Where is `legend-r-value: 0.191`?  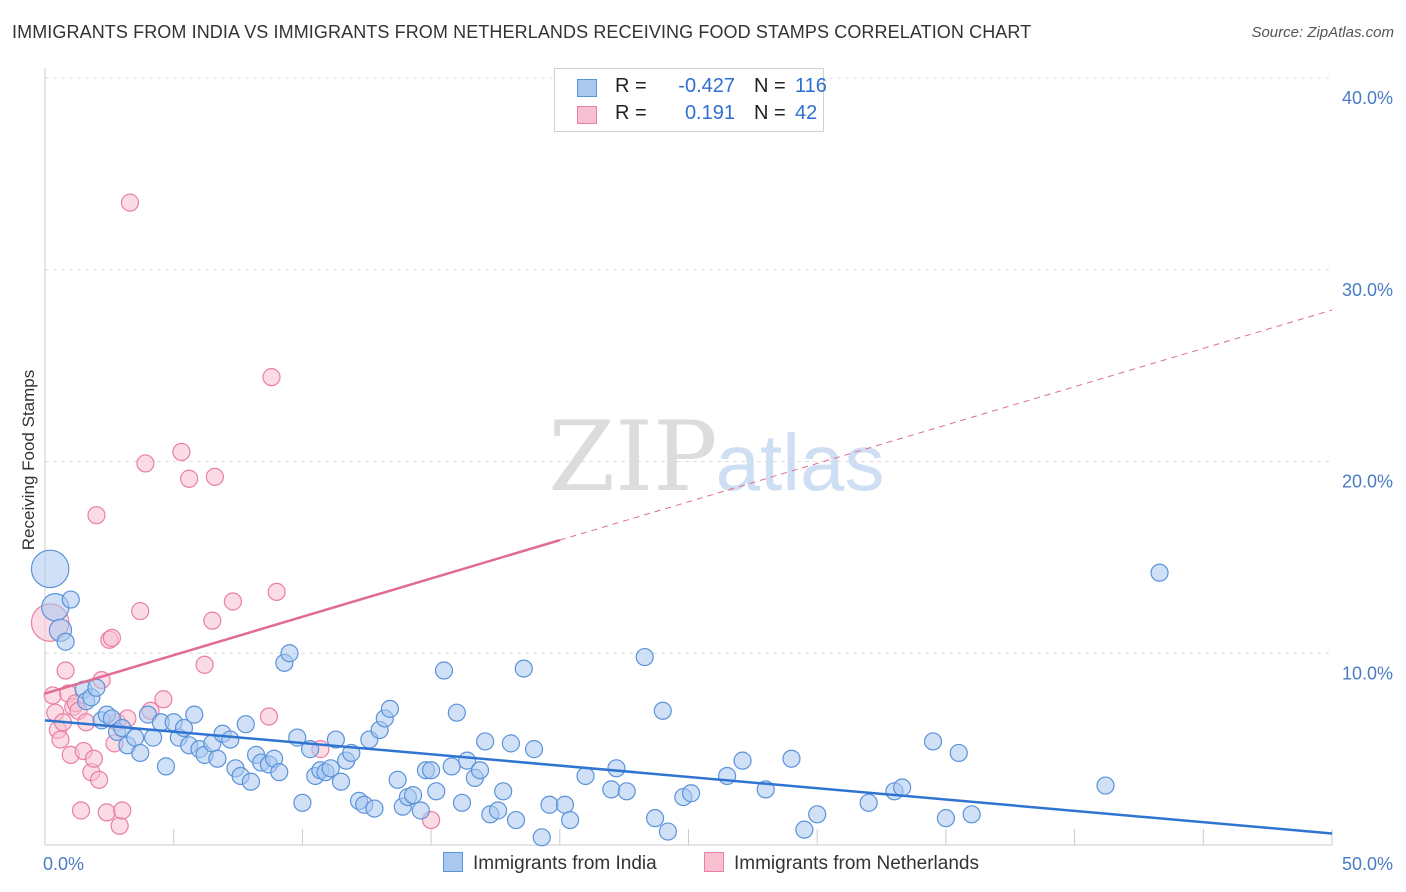
legend-r-value: 0.191 is located at coordinates (709, 113).